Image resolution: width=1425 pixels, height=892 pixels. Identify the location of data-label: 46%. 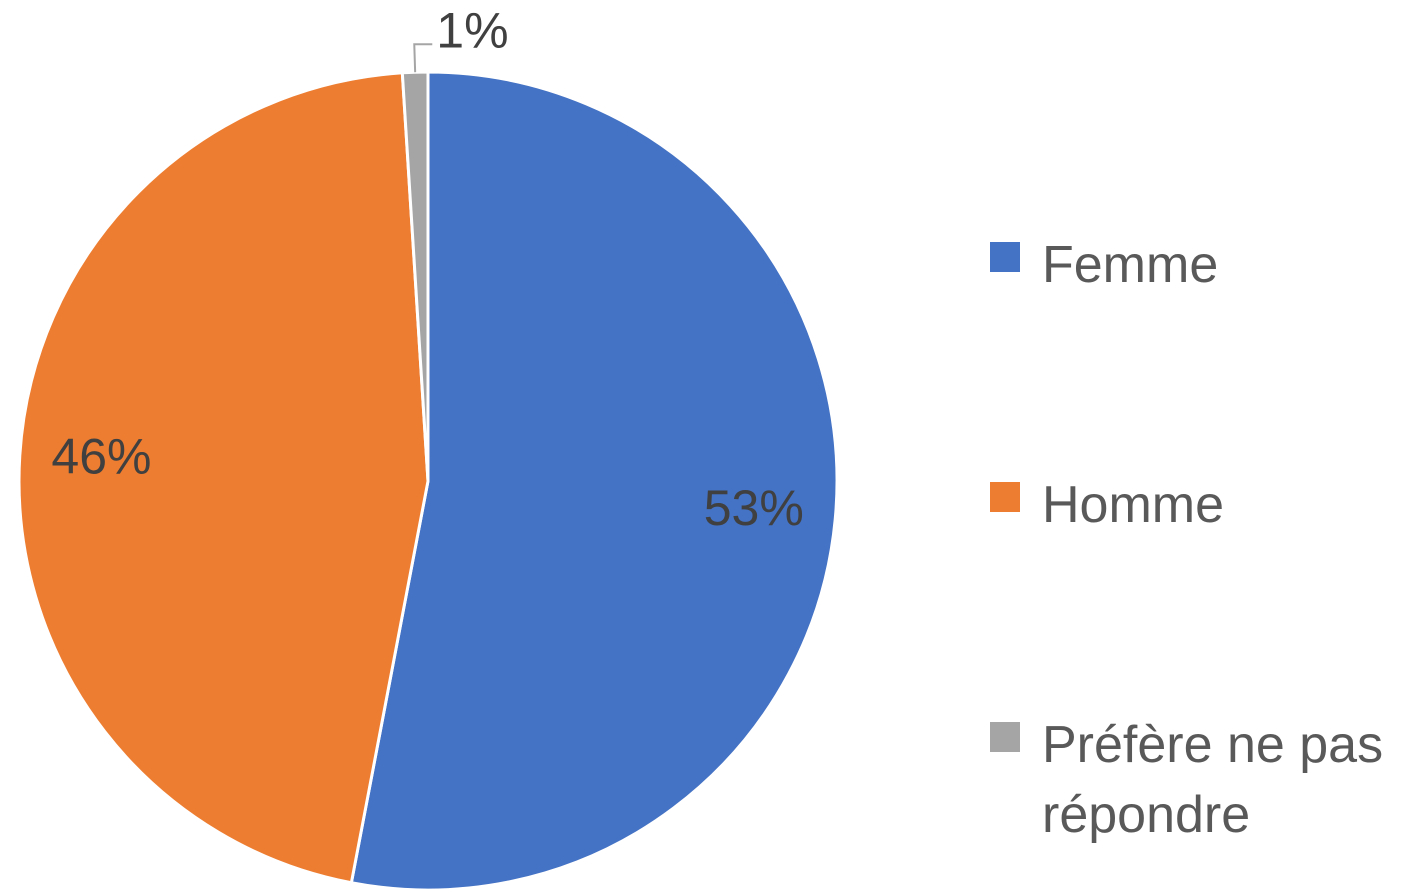
(101, 457).